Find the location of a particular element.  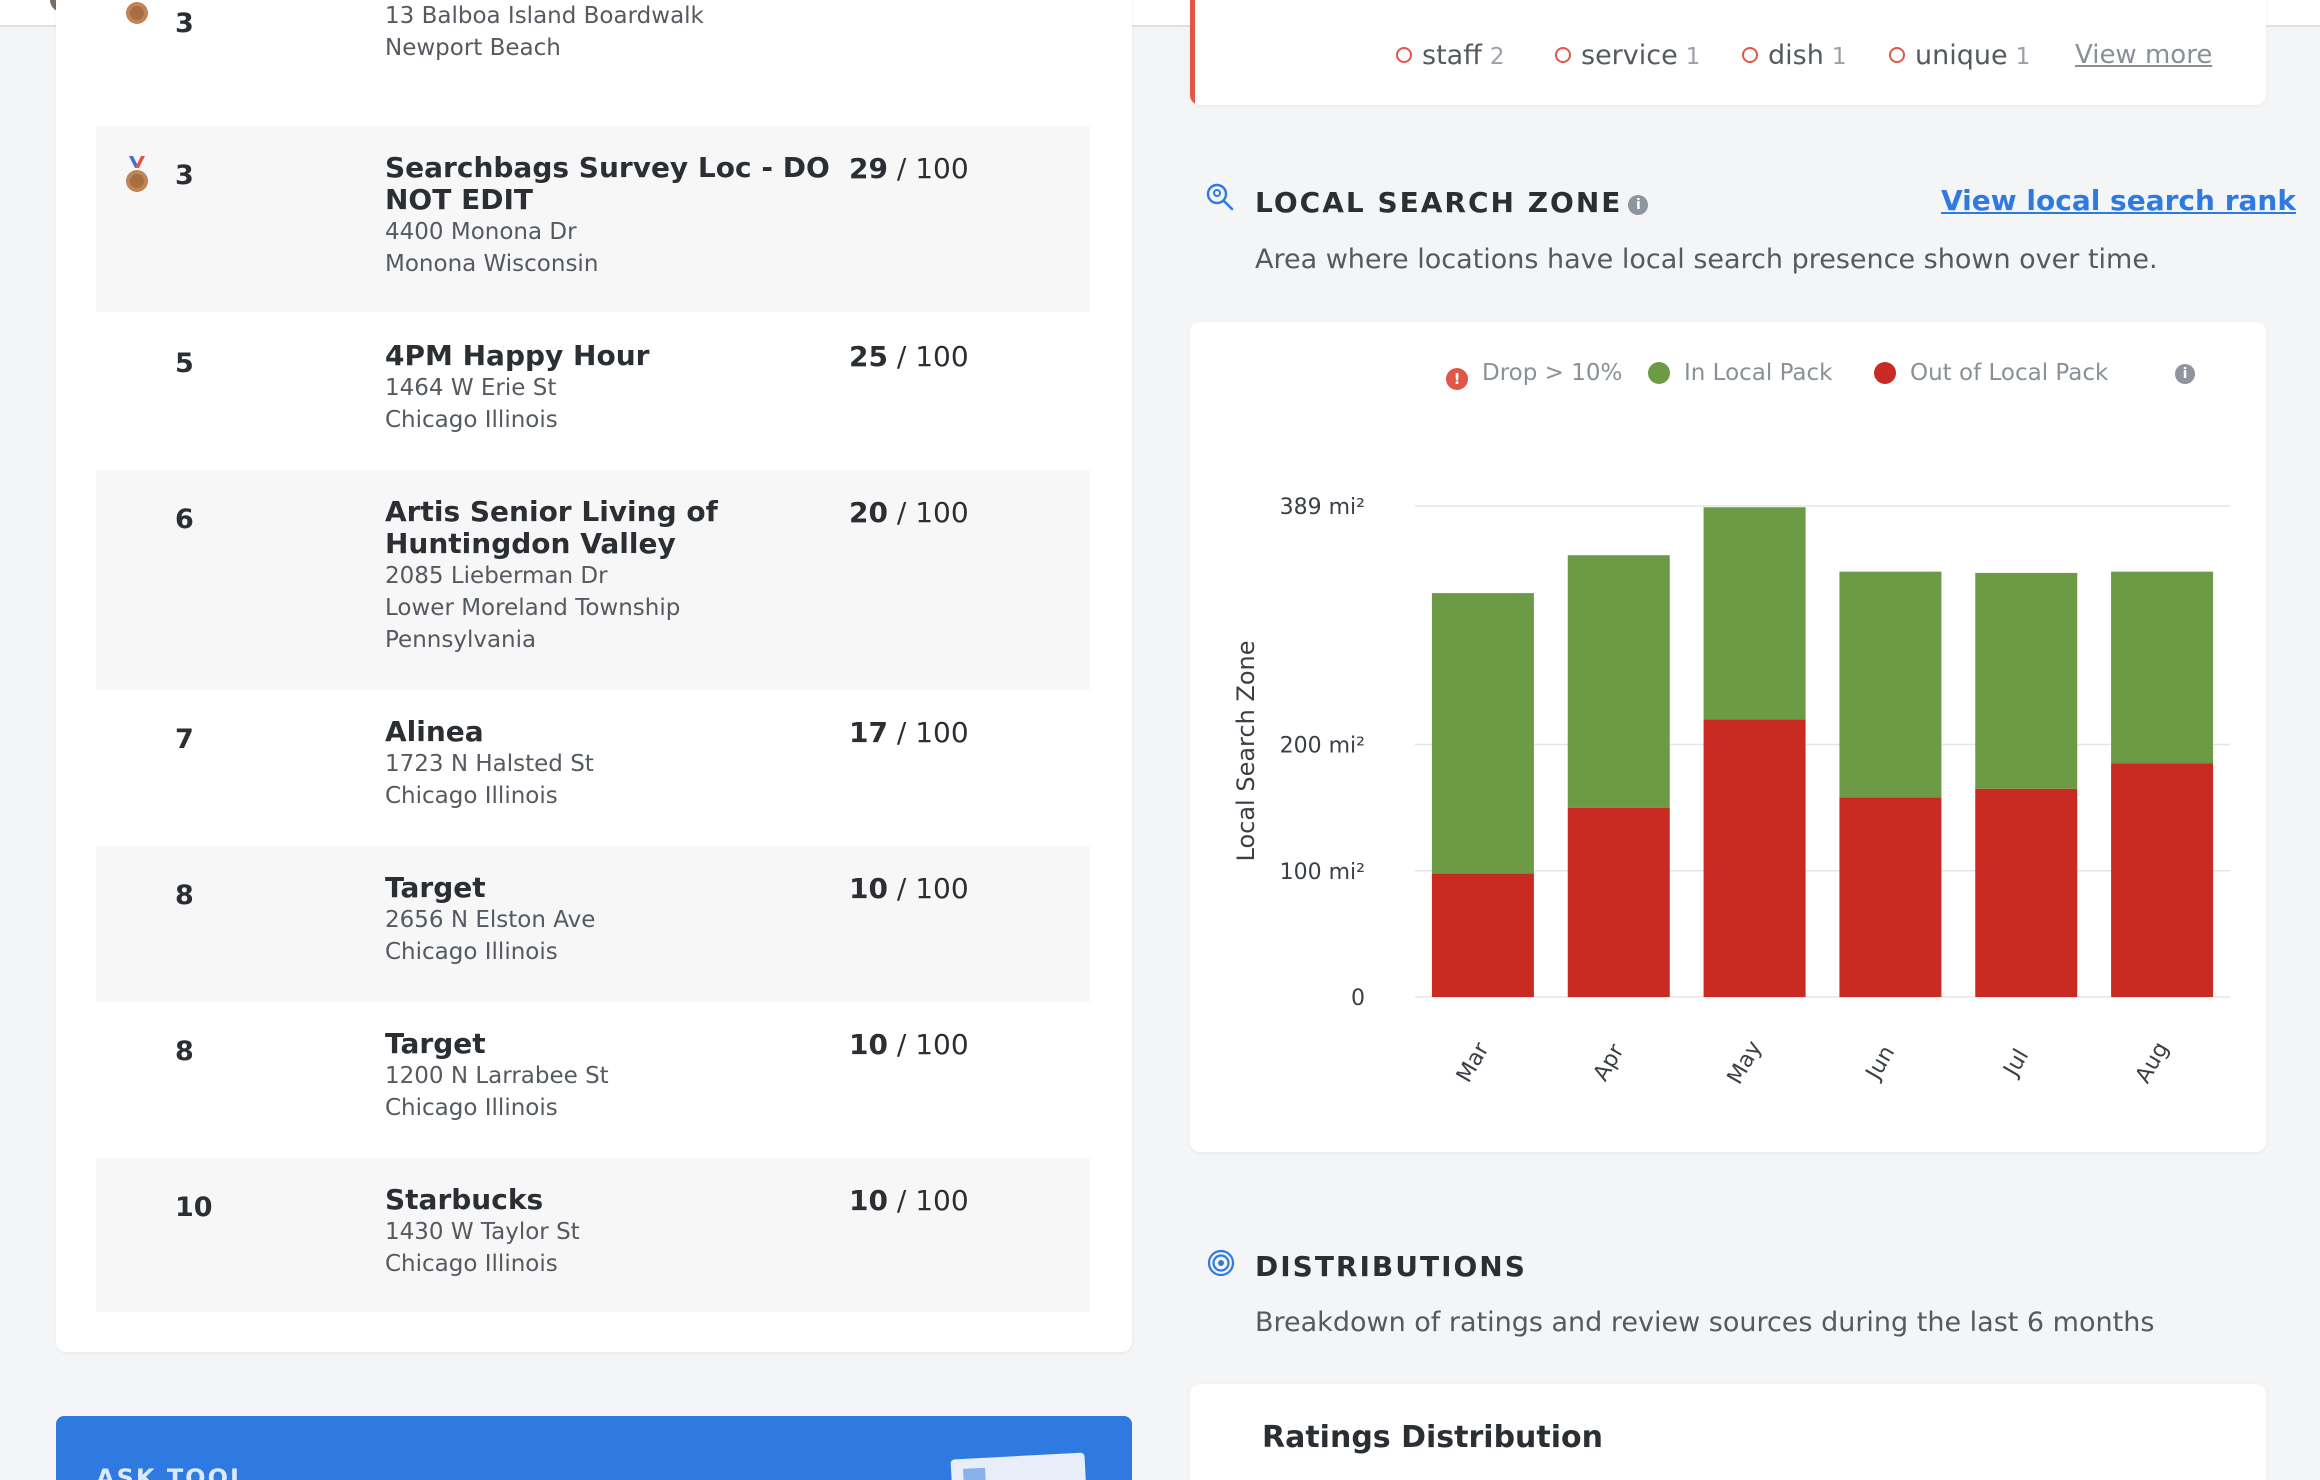

location-block: Target 1200 N Larrabee St Chicago Illinois is located at coordinates (610, 1076).